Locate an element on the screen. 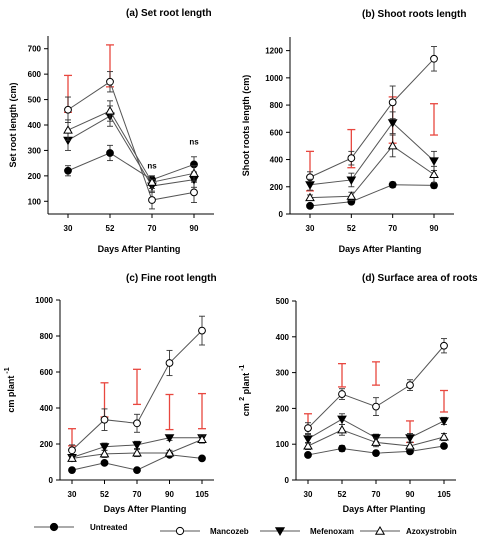 Image resolution: width=480 pixels, height=550 pixels. y-tick-label: 600 is located at coordinates (35, 74).